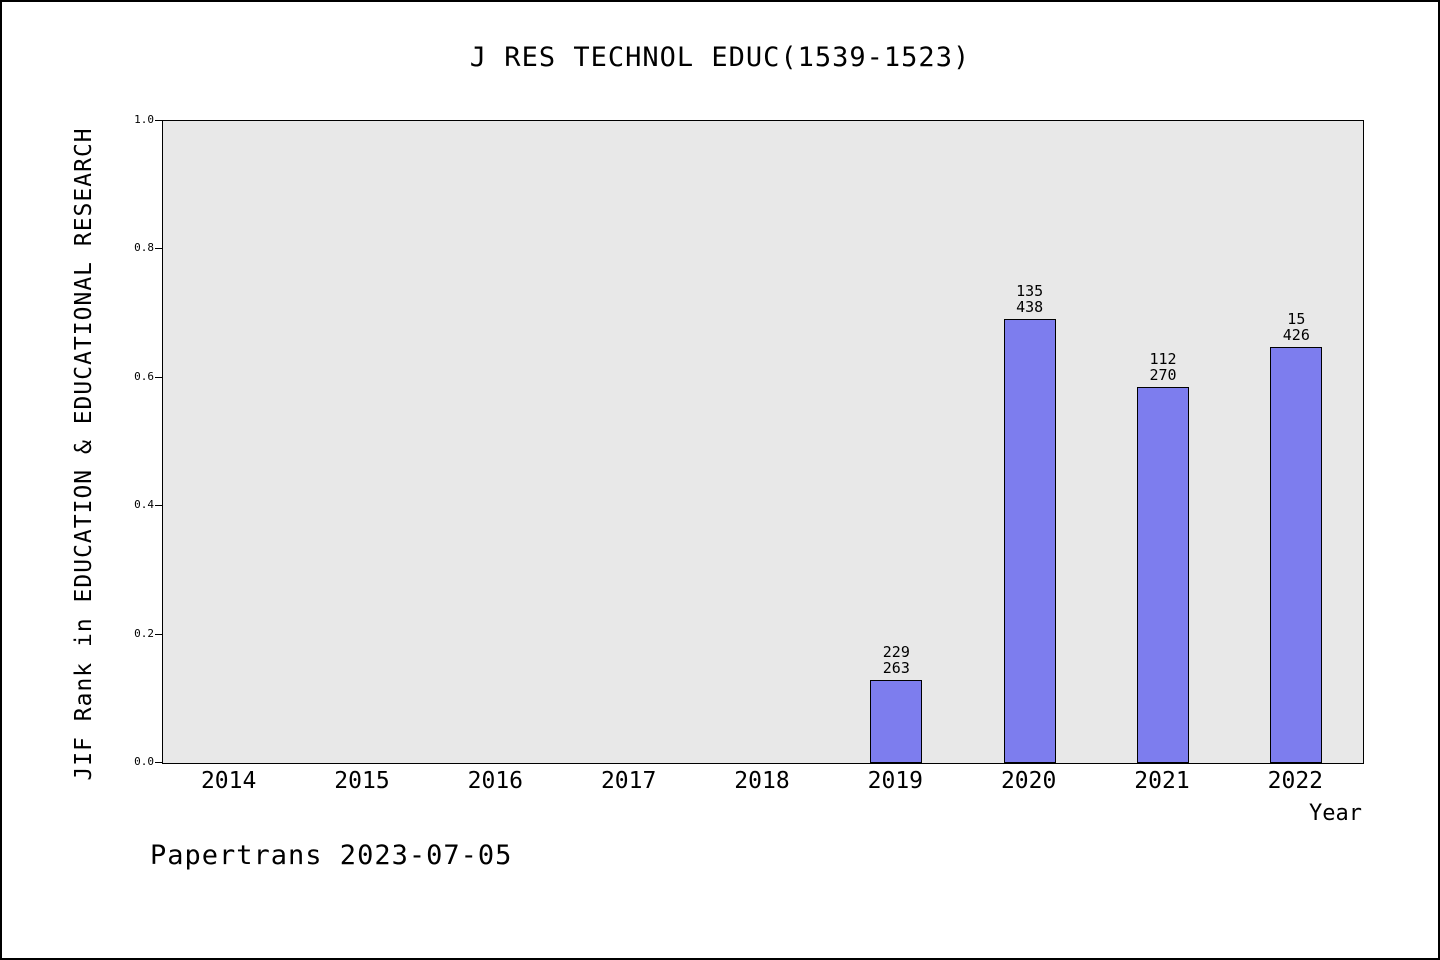  I want to click on bar-value-label: 15 426, so click(1296, 327).